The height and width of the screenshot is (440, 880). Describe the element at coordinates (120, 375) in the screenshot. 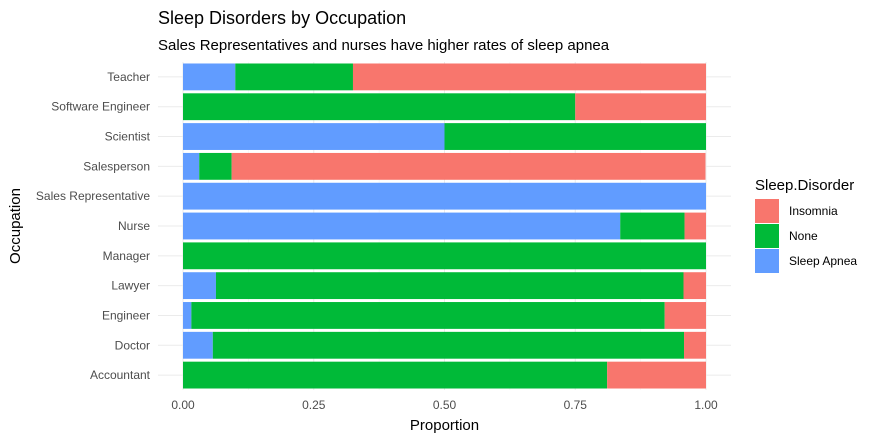

I see `y-tick-label: Accountant` at that location.